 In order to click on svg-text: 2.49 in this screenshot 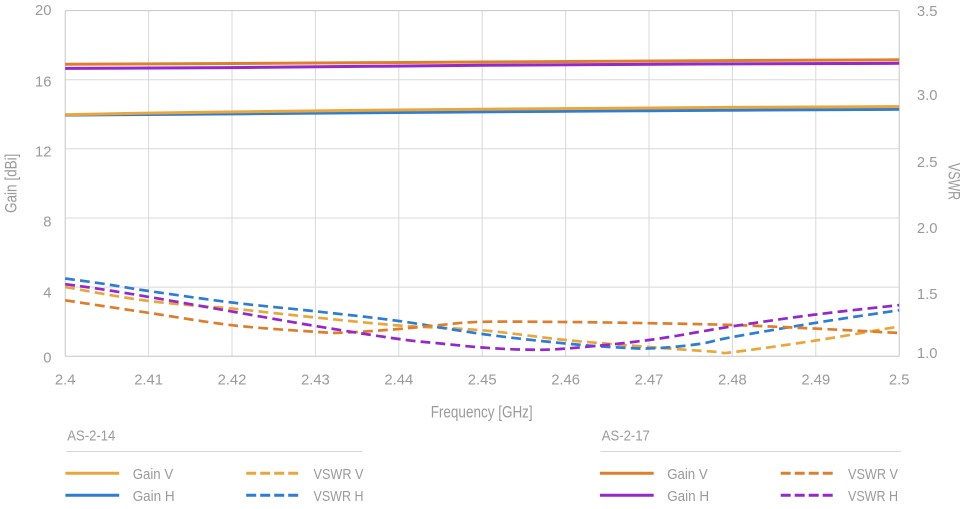, I will do `click(815, 380)`.